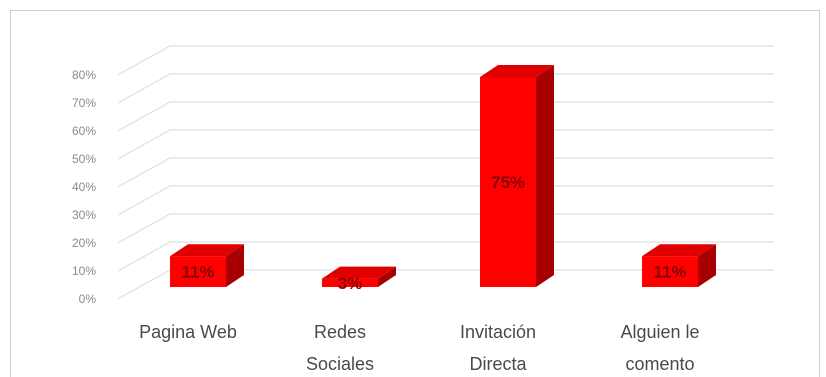  I want to click on category-label: Directa, so click(498, 364).